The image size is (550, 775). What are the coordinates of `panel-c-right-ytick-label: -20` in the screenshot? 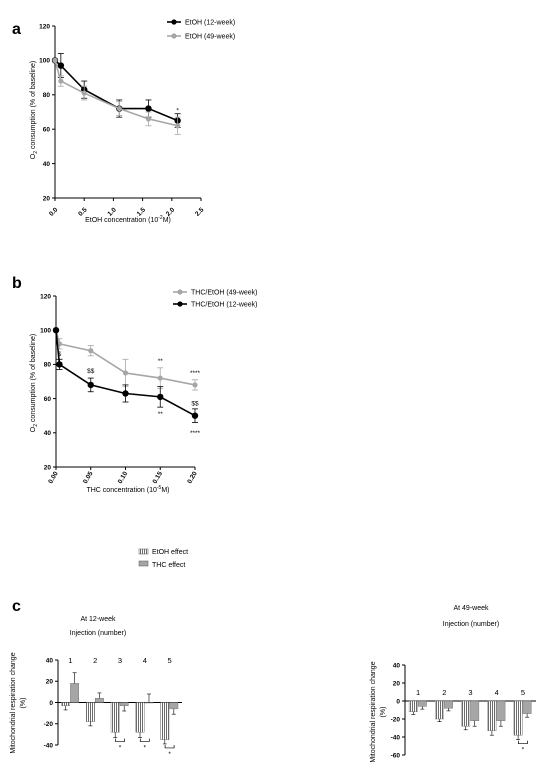 It's located at (396, 719).